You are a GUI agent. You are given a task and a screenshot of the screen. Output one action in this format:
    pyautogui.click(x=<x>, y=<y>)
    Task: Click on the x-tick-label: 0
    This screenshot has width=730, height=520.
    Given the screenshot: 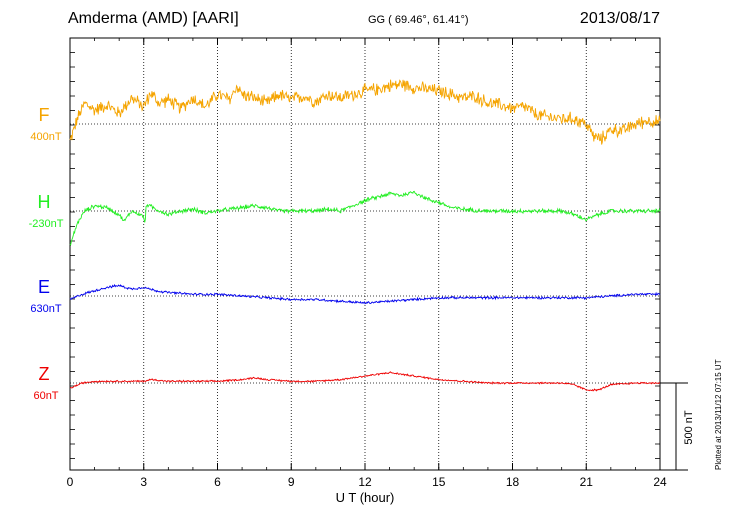 What is the action you would take?
    pyautogui.click(x=70, y=482)
    